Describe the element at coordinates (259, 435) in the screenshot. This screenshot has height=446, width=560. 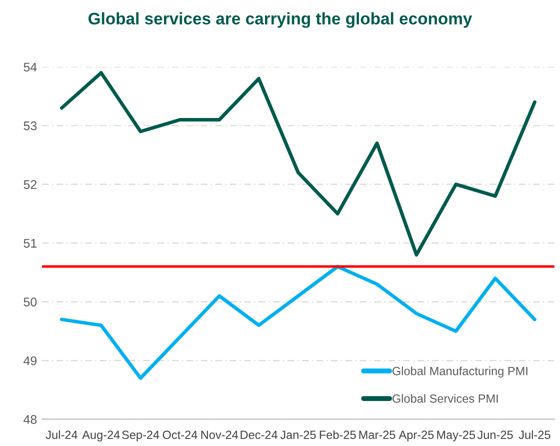
I see `x-tick-label: Dec-24` at that location.